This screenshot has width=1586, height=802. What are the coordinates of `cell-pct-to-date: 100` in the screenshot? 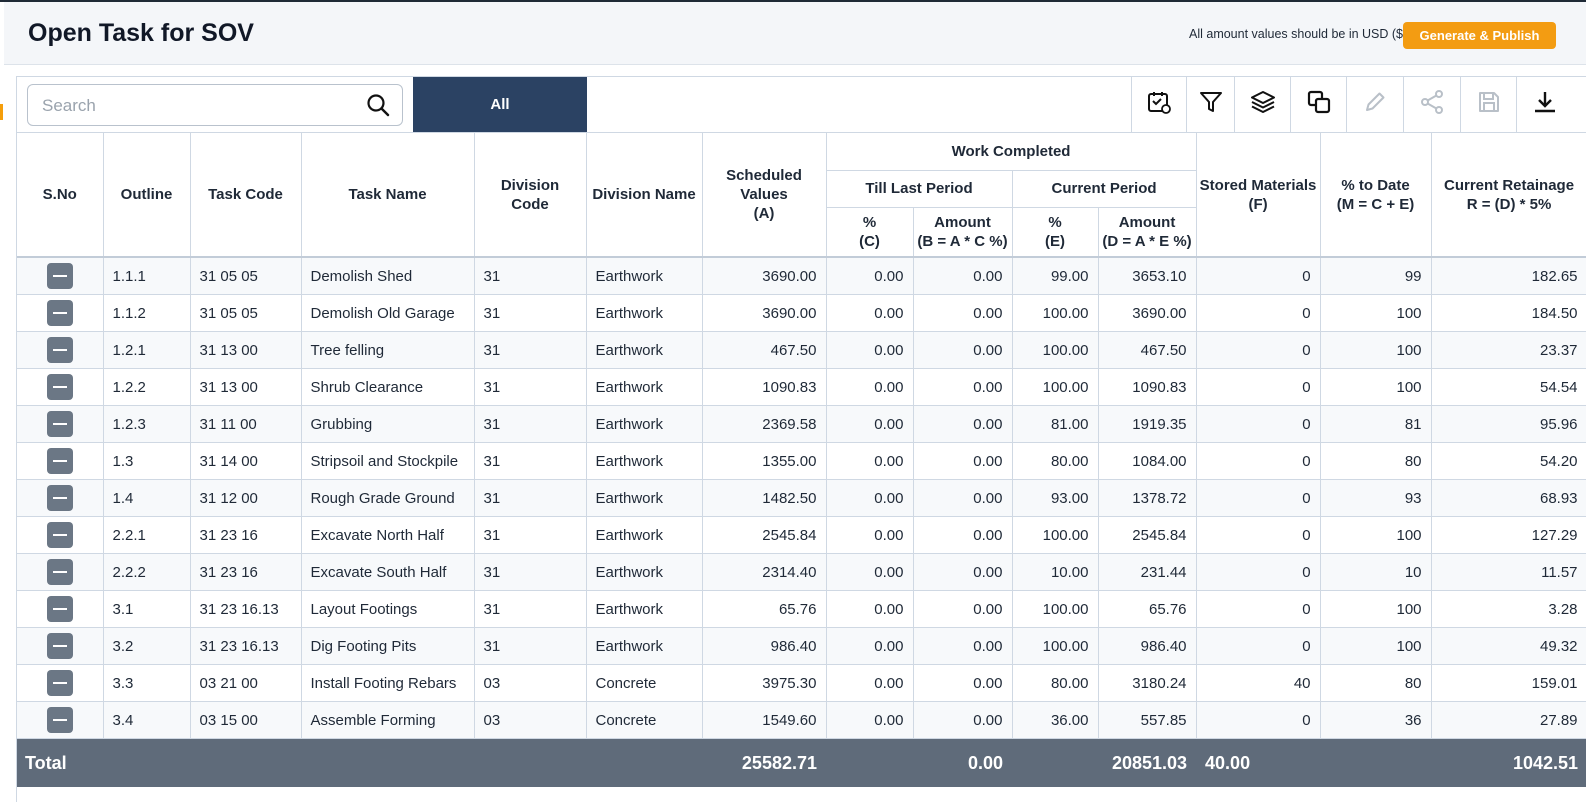 It's located at (1376, 350).